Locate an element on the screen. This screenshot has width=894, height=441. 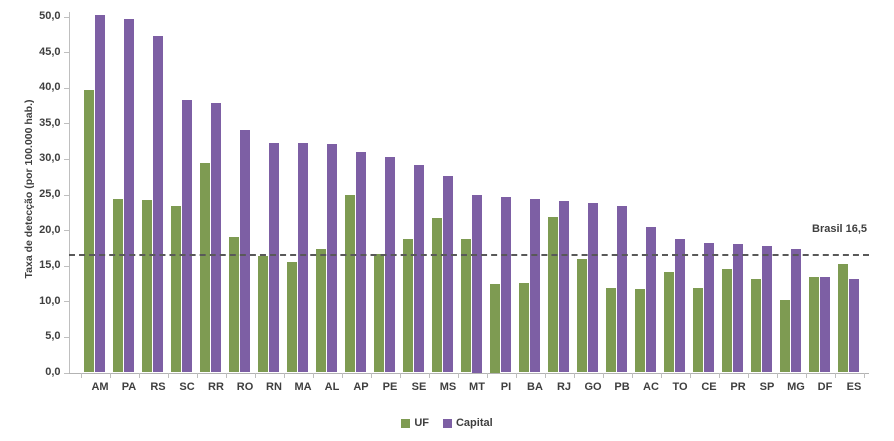
bar-uf-MS is located at coordinates (437, 295).